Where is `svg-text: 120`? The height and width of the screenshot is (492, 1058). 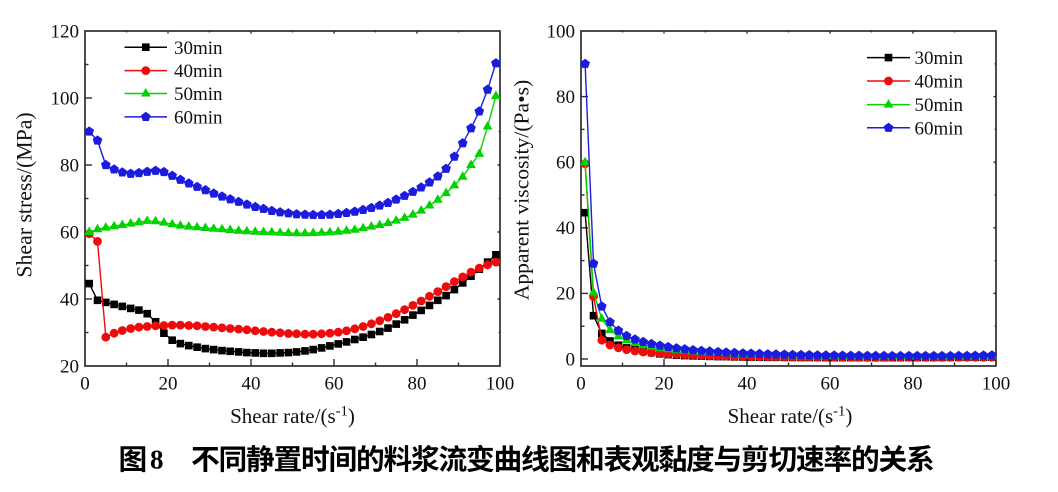
svg-text: 120 is located at coordinates (65, 31).